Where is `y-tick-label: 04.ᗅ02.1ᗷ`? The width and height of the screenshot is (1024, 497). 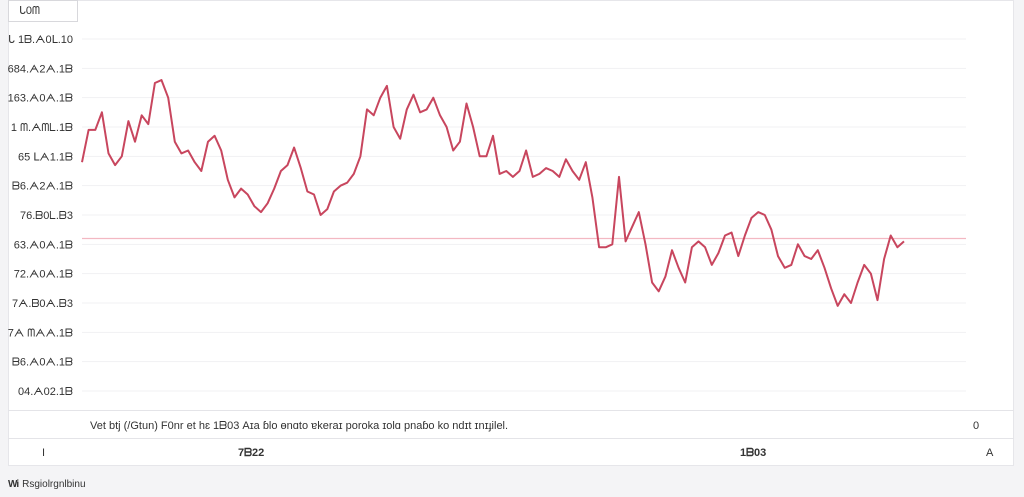
y-tick-label: 04.ᗅ02.1ᗷ is located at coordinates (45, 392).